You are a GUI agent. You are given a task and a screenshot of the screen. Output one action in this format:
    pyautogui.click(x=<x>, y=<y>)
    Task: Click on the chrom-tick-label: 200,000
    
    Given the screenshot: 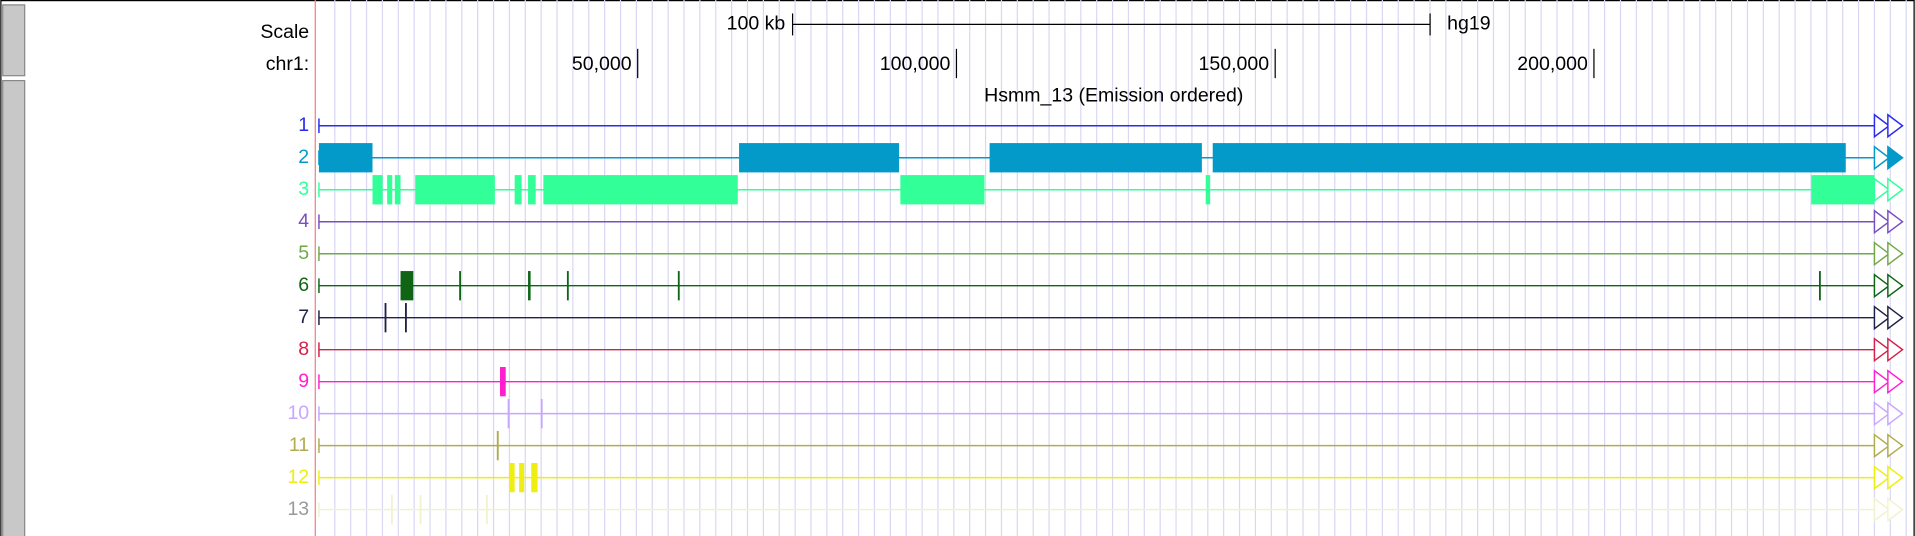 What is the action you would take?
    pyautogui.click(x=1552, y=64)
    